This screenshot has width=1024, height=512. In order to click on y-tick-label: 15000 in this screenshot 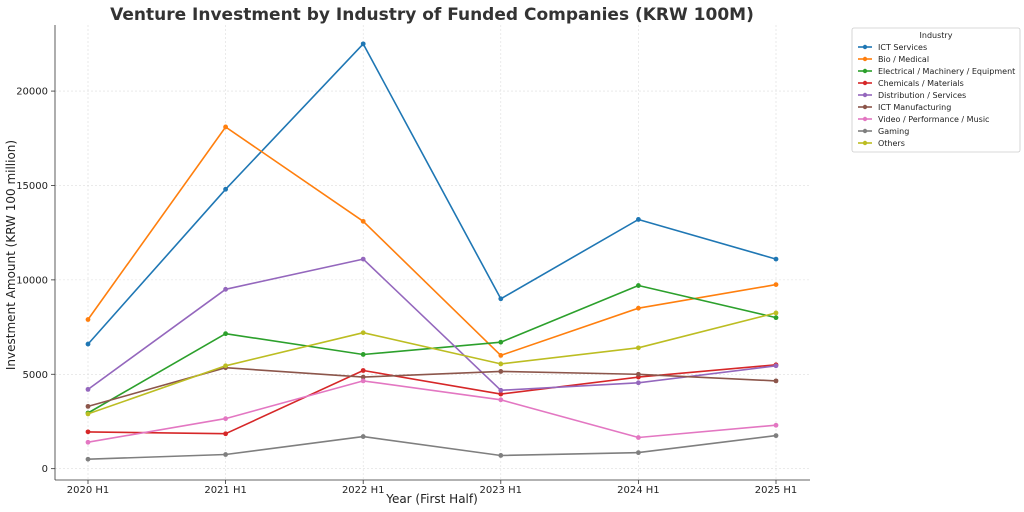, I will do `click(32, 186)`.